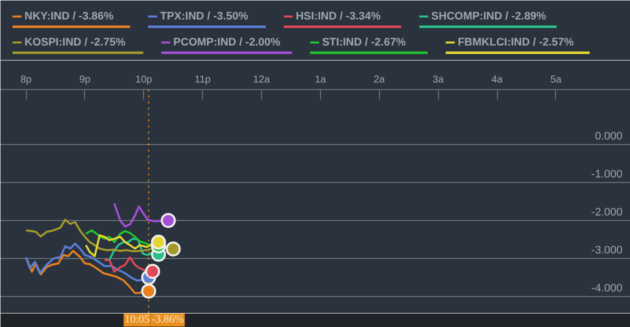  What do you see at coordinates (438, 80) in the screenshot?
I see `x-tick-label: 3a` at bounding box center [438, 80].